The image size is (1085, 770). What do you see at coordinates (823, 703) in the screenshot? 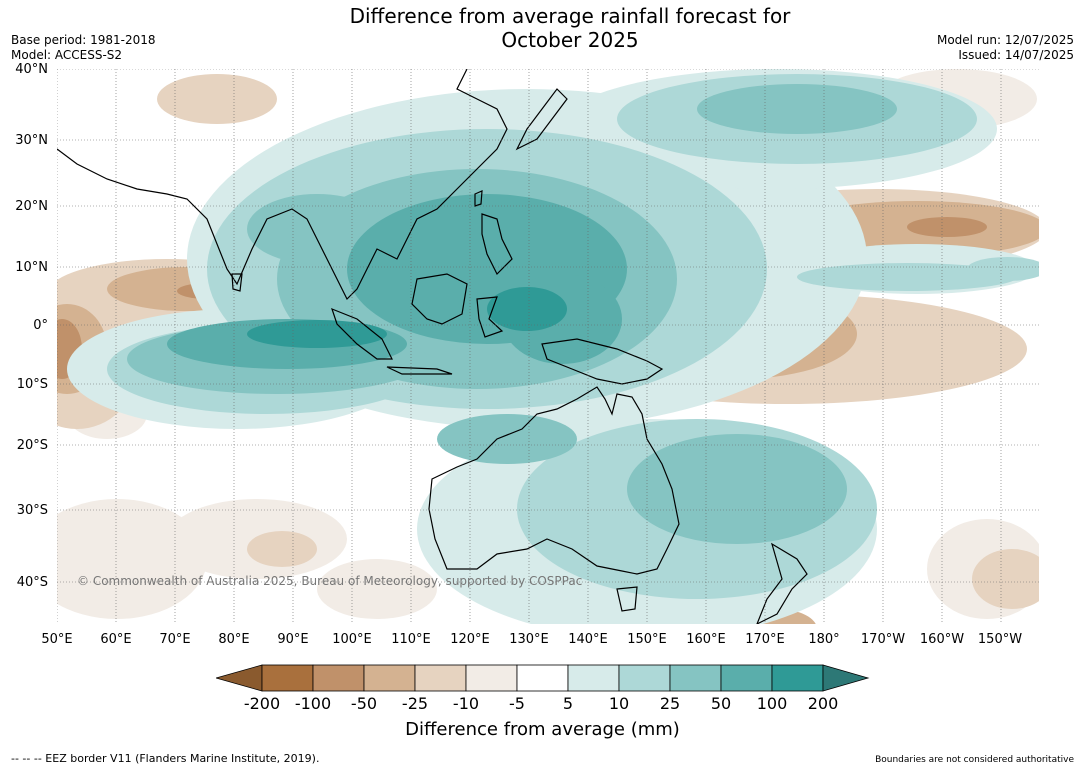
I see `colorbar-tick-label: 200` at bounding box center [823, 703].